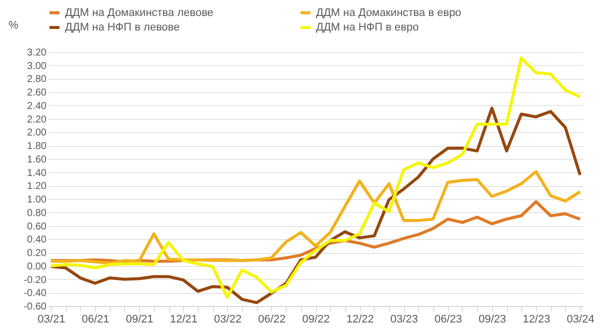 The image size is (608, 328). Describe the element at coordinates (360, 320) in the screenshot. I see `x-tick-label: 12/22` at that location.